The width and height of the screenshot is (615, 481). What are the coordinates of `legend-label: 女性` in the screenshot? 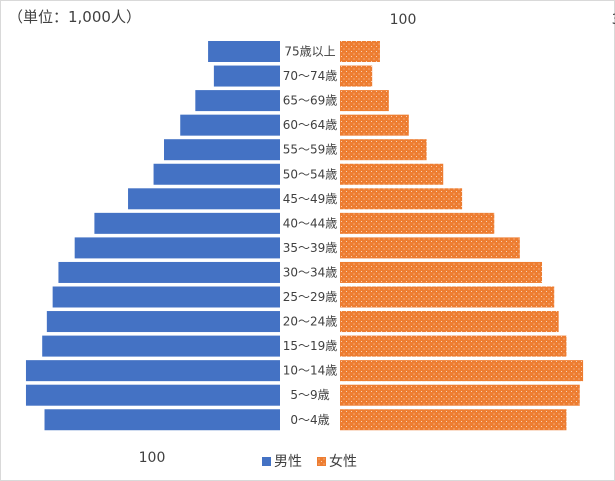 It's located at (343, 461).